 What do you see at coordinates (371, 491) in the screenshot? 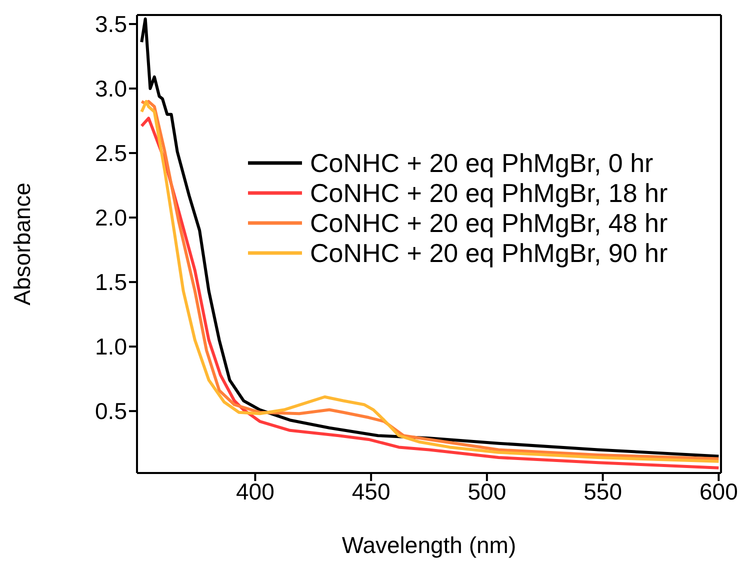
I see `x-tick-label: 450` at bounding box center [371, 491].